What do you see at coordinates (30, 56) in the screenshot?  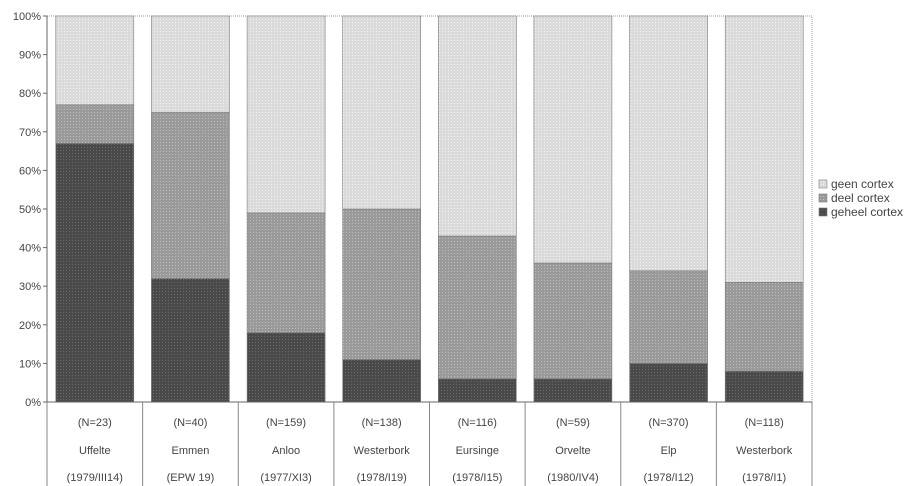 I see `y-tick-label: 90%` at bounding box center [30, 56].